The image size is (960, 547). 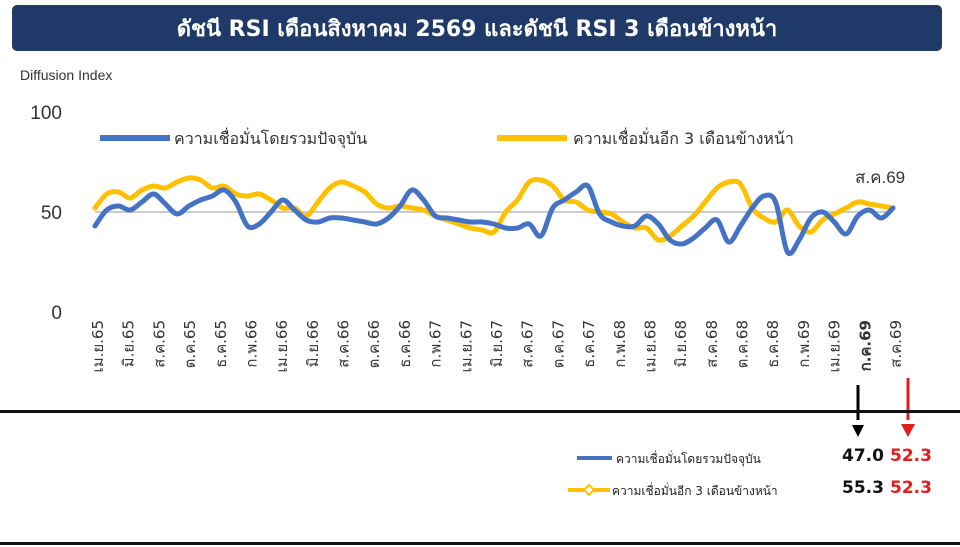 I want to click on x-tick-label: ส.ค.68, so click(x=712, y=344).